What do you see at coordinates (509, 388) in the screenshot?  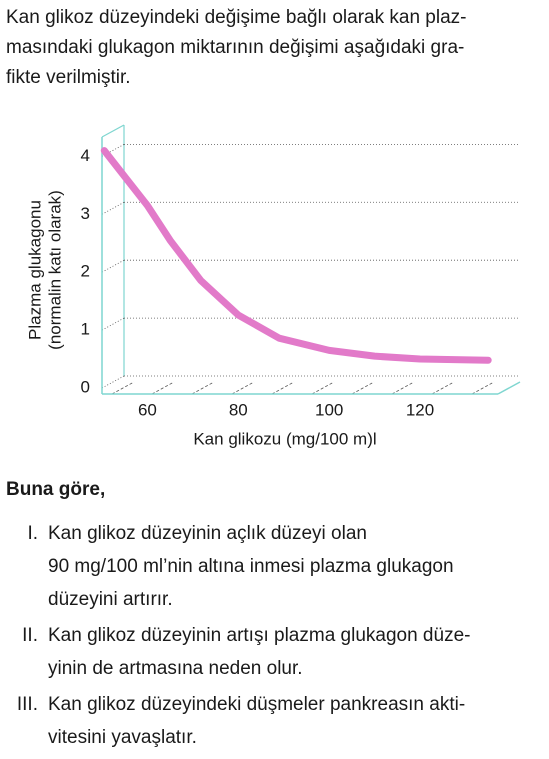 I see `x-axis-depth` at bounding box center [509, 388].